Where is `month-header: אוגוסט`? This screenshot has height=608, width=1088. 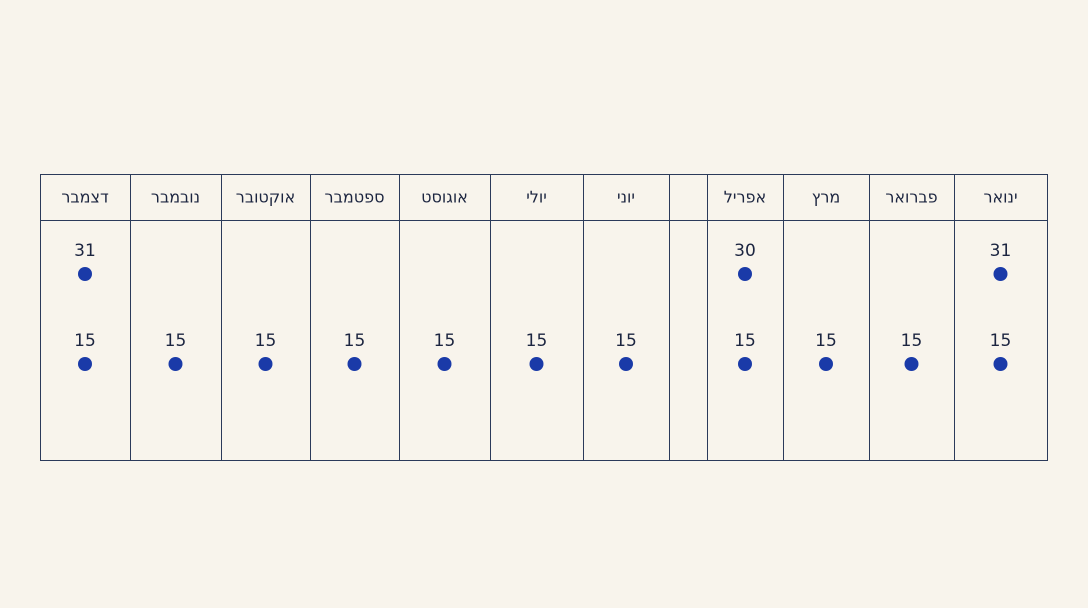
month-header: אוגוסט is located at coordinates (444, 197).